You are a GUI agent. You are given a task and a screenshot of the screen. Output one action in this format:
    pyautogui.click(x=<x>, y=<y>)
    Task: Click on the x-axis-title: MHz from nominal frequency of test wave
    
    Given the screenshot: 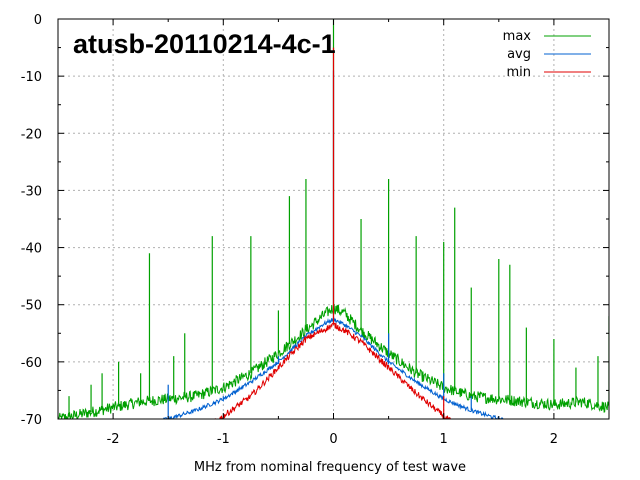 What is the action you would take?
    pyautogui.click(x=330, y=467)
    